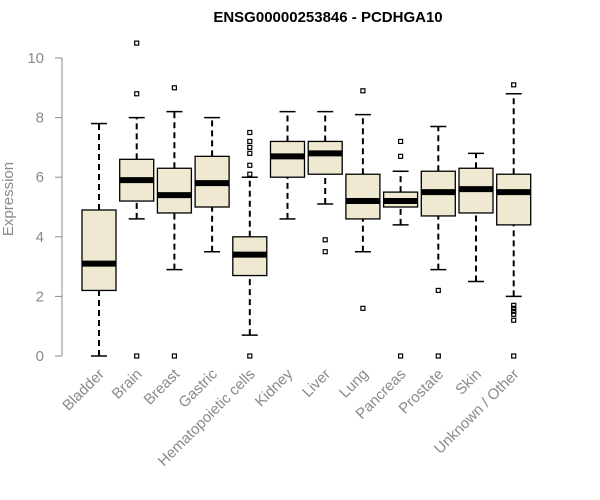  What do you see at coordinates (274, 387) in the screenshot?
I see `x-category-label: Kidney` at bounding box center [274, 387].